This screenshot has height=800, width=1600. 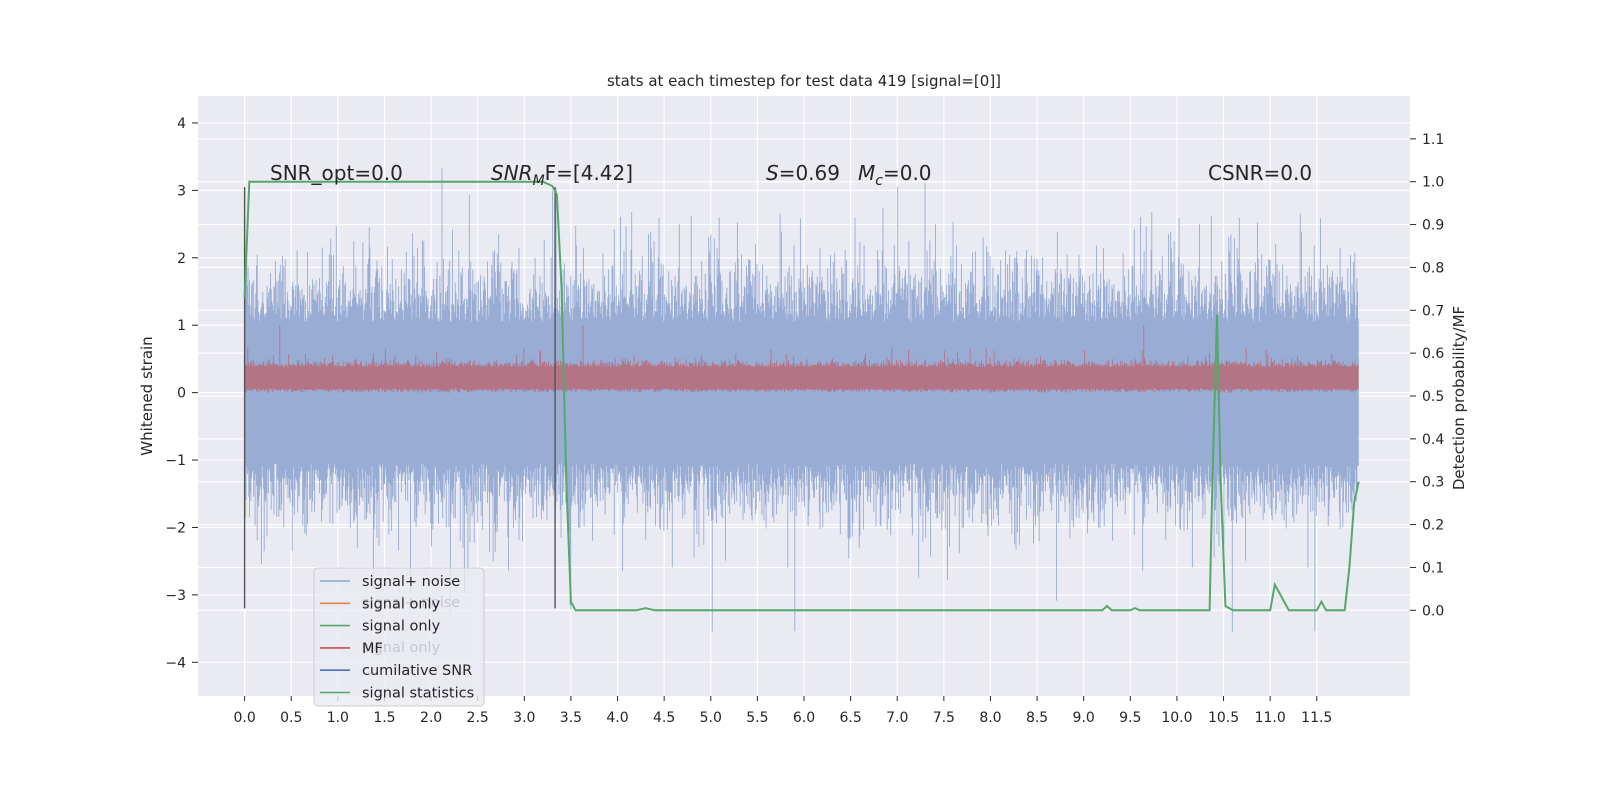 I want to click on x-tick-label: 6.0, so click(x=804, y=718).